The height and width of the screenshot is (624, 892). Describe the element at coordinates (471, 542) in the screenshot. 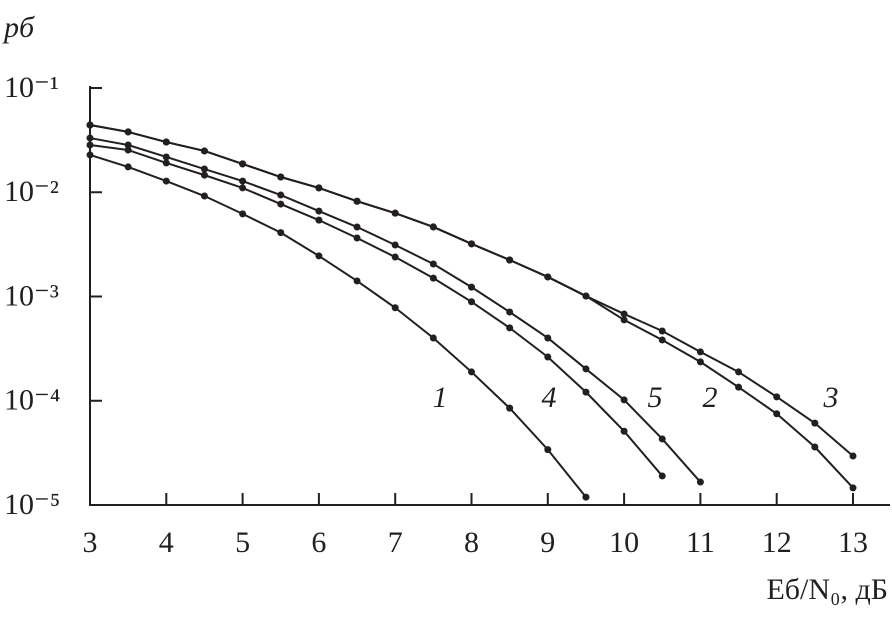

I see `x-tick-label: 8` at that location.